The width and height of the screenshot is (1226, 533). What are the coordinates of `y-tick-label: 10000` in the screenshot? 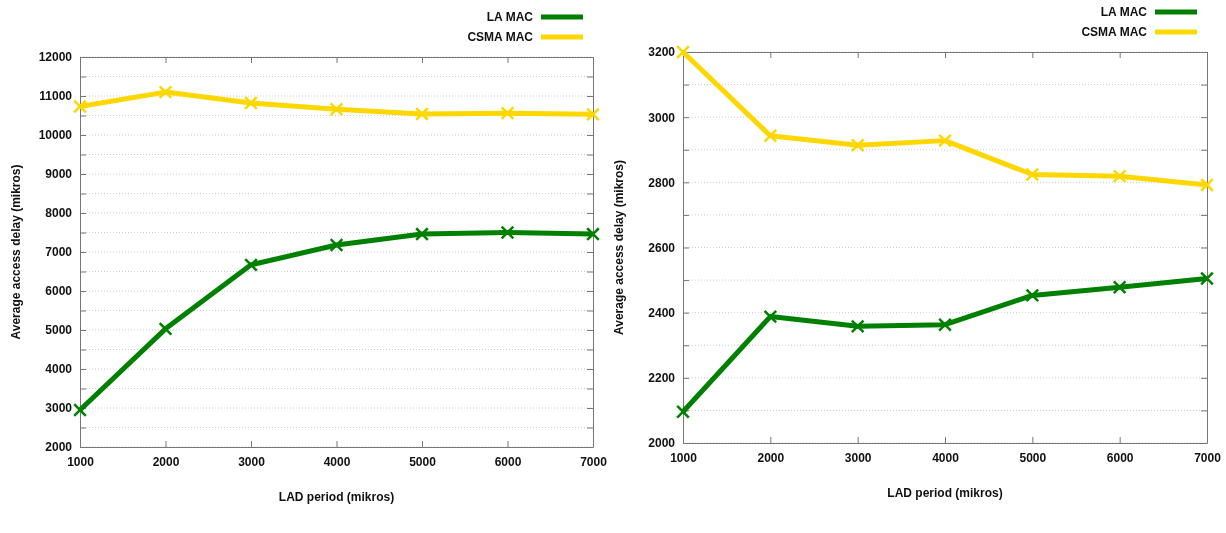 It's located at (55, 135).